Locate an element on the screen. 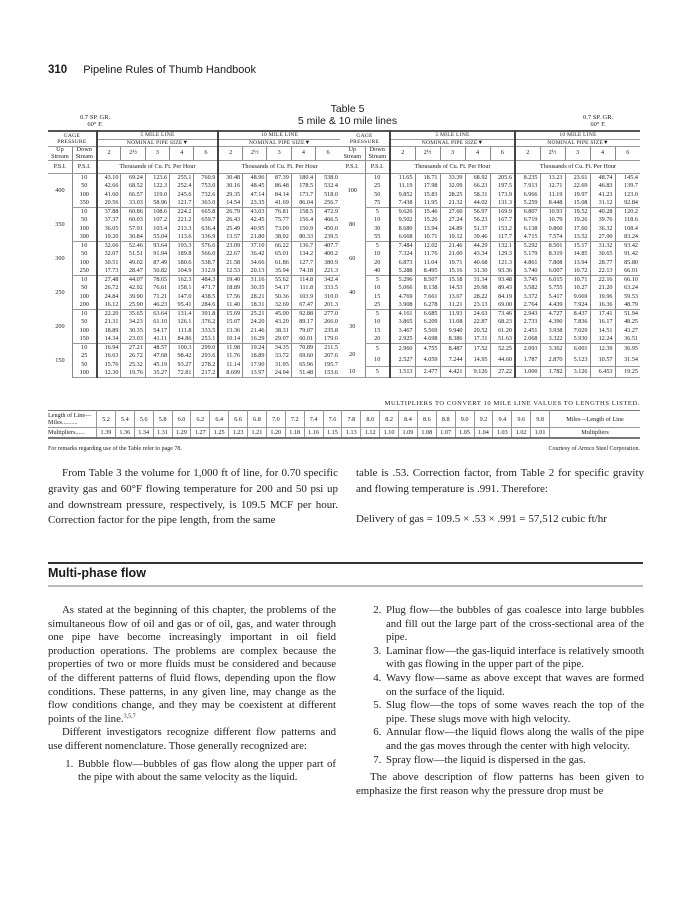  multiplier-value: 1.15 is located at coordinates (332, 432).